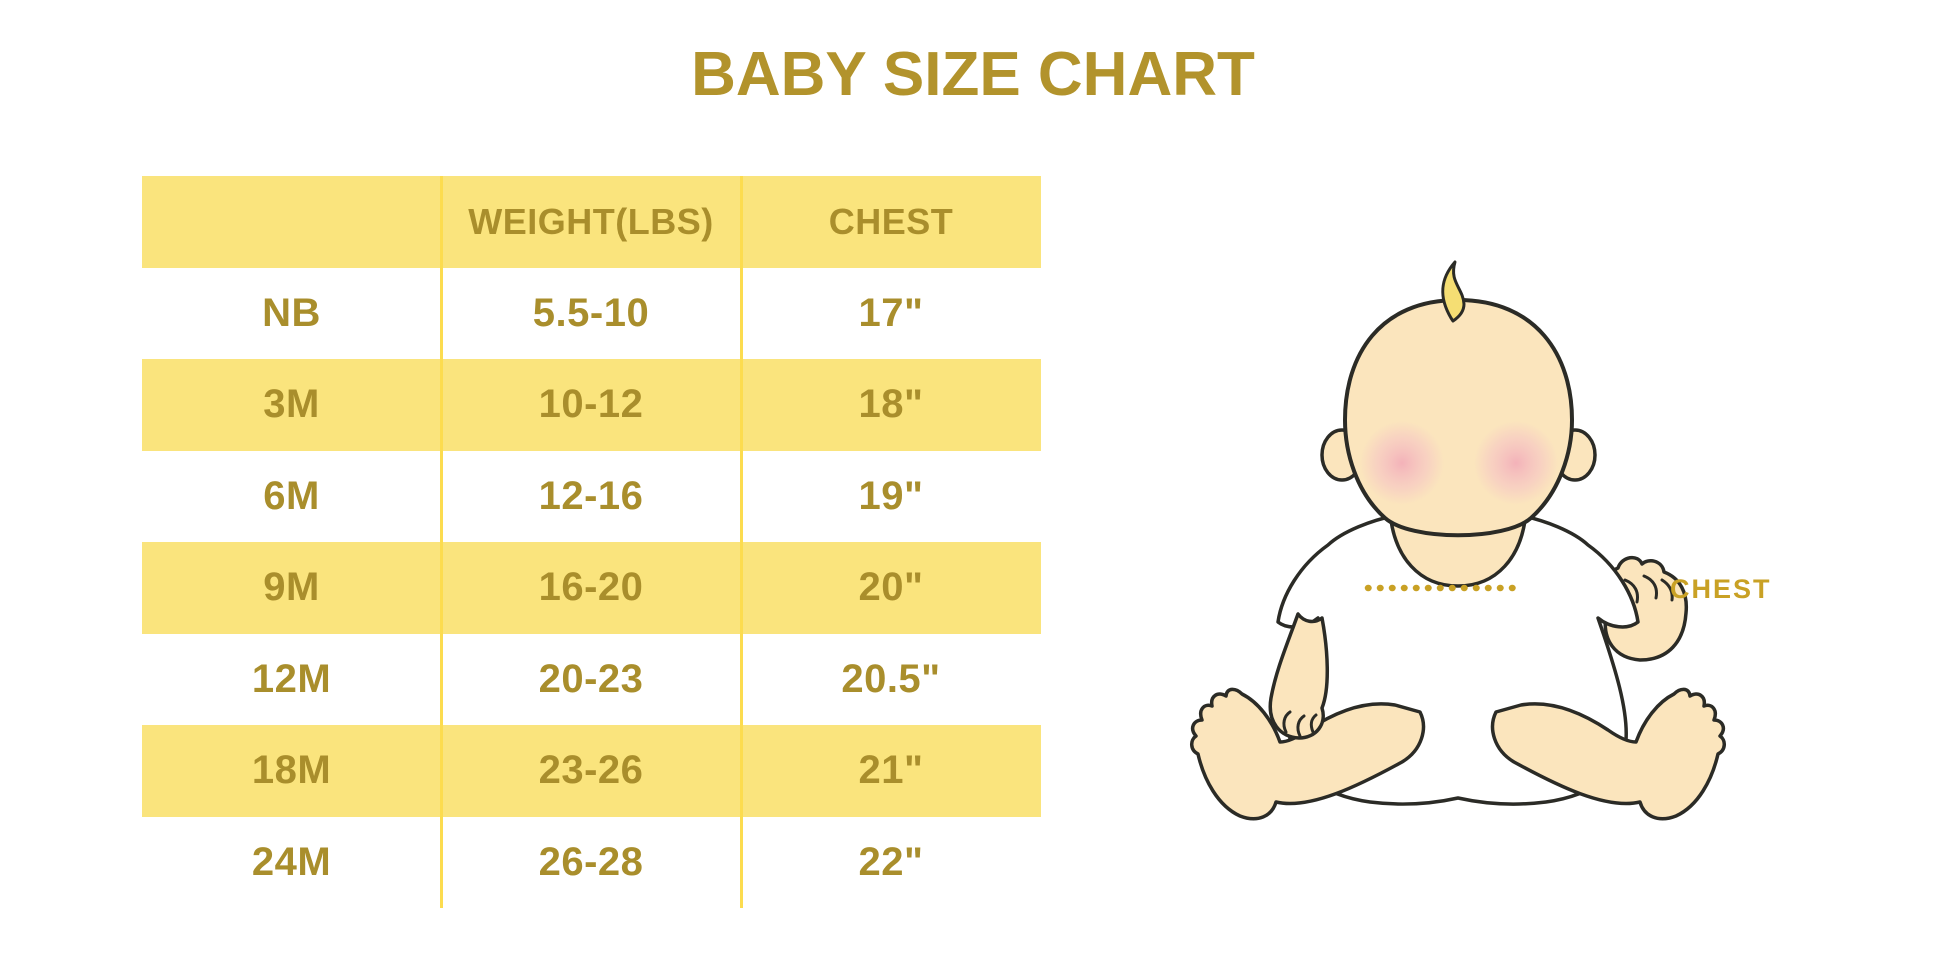 Image resolution: width=1946 pixels, height=973 pixels. I want to click on chest-cell: 18", so click(891, 404).